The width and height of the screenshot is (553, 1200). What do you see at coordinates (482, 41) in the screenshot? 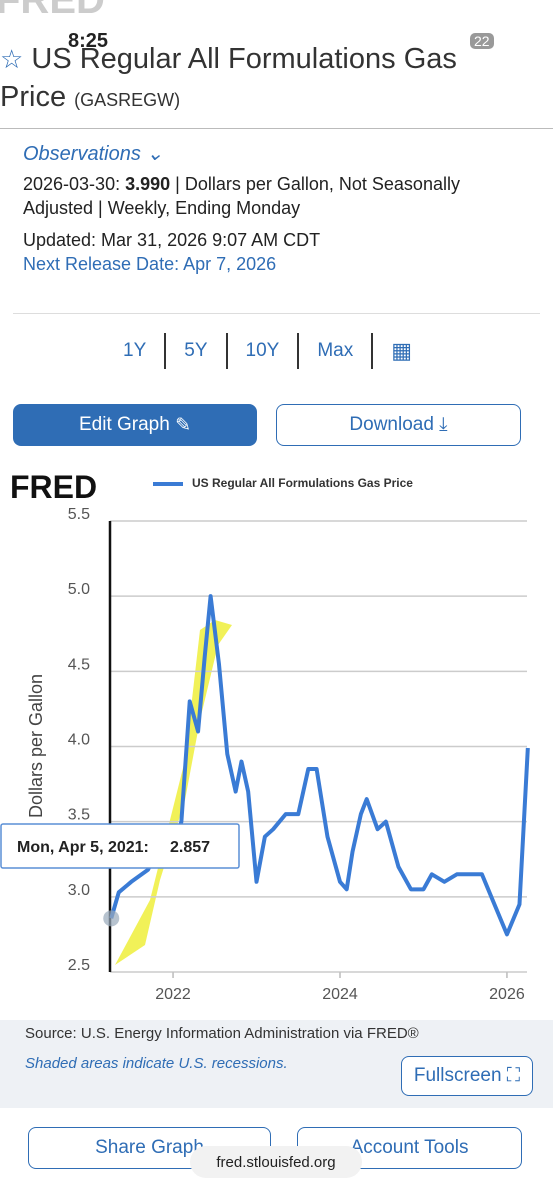
I see `battery: 22` at bounding box center [482, 41].